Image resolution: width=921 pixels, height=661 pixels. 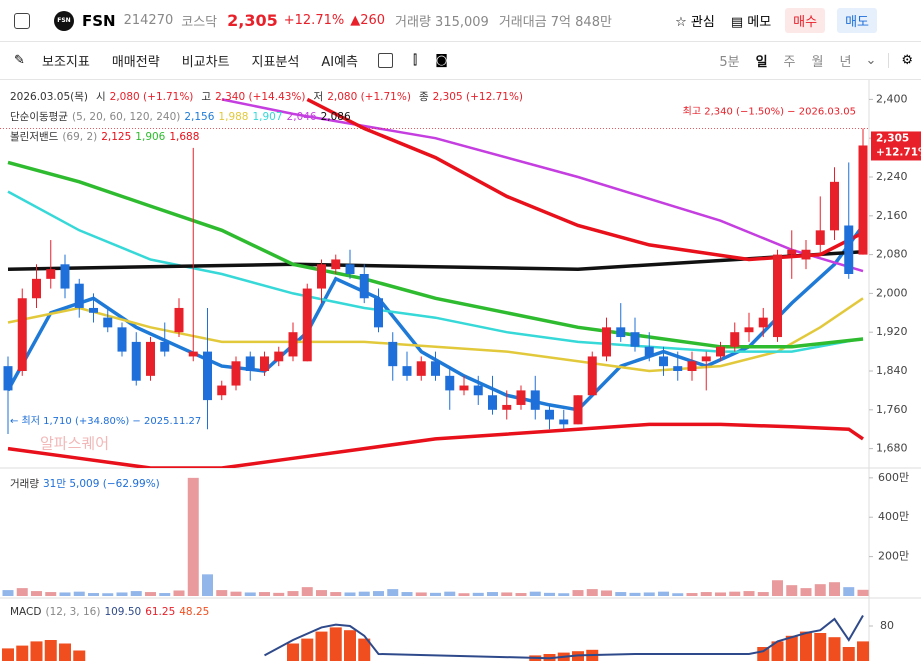 What do you see at coordinates (845, 62) in the screenshot?
I see `period-button: 년` at bounding box center [845, 62].